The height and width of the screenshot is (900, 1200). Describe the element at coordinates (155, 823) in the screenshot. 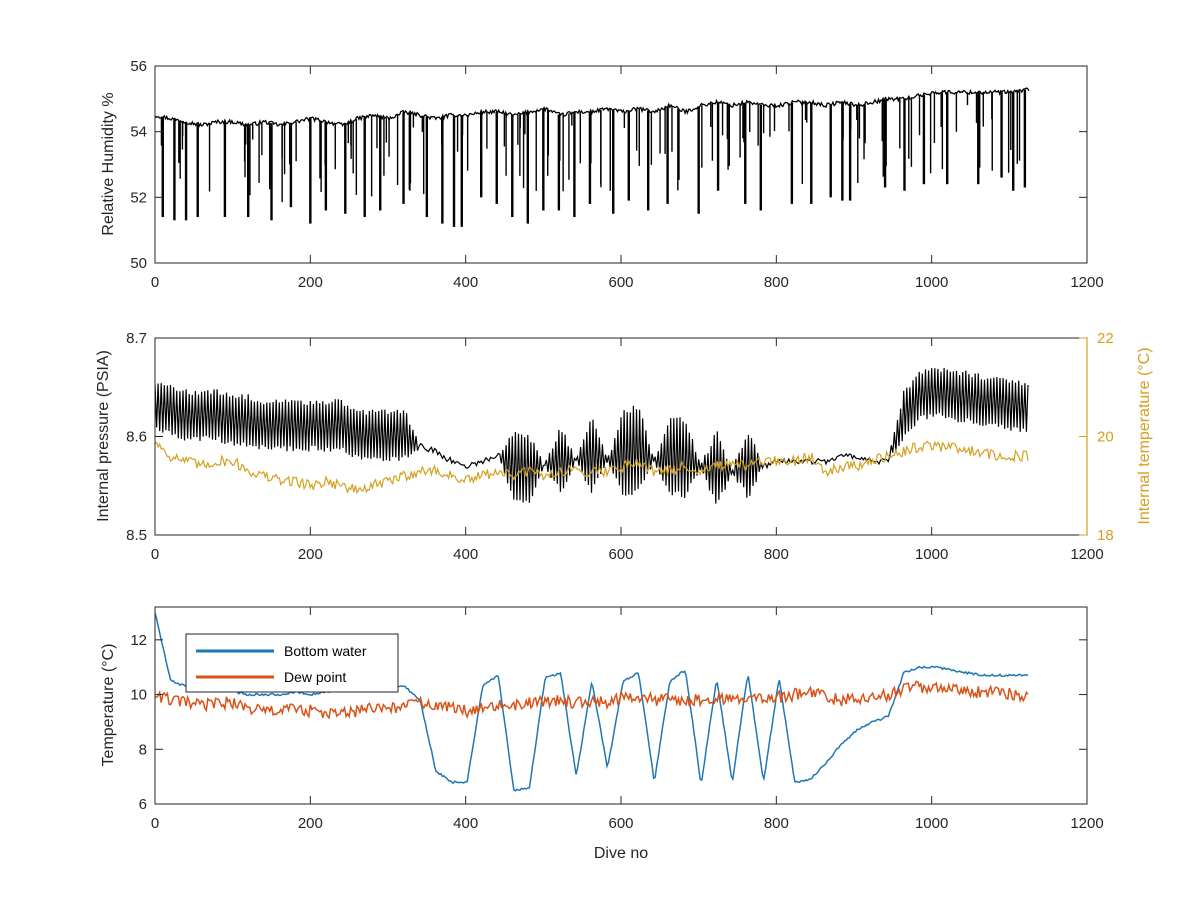

I see `temperature-x-tick-label-0: 0` at that location.